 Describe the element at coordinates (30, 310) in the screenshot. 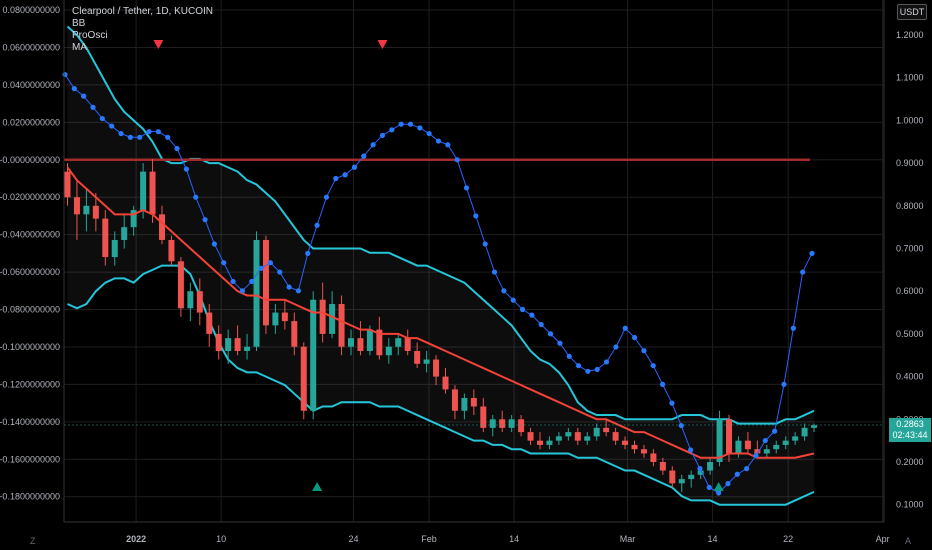

I see `left-axis-tick-label: -0.0800000000` at that location.